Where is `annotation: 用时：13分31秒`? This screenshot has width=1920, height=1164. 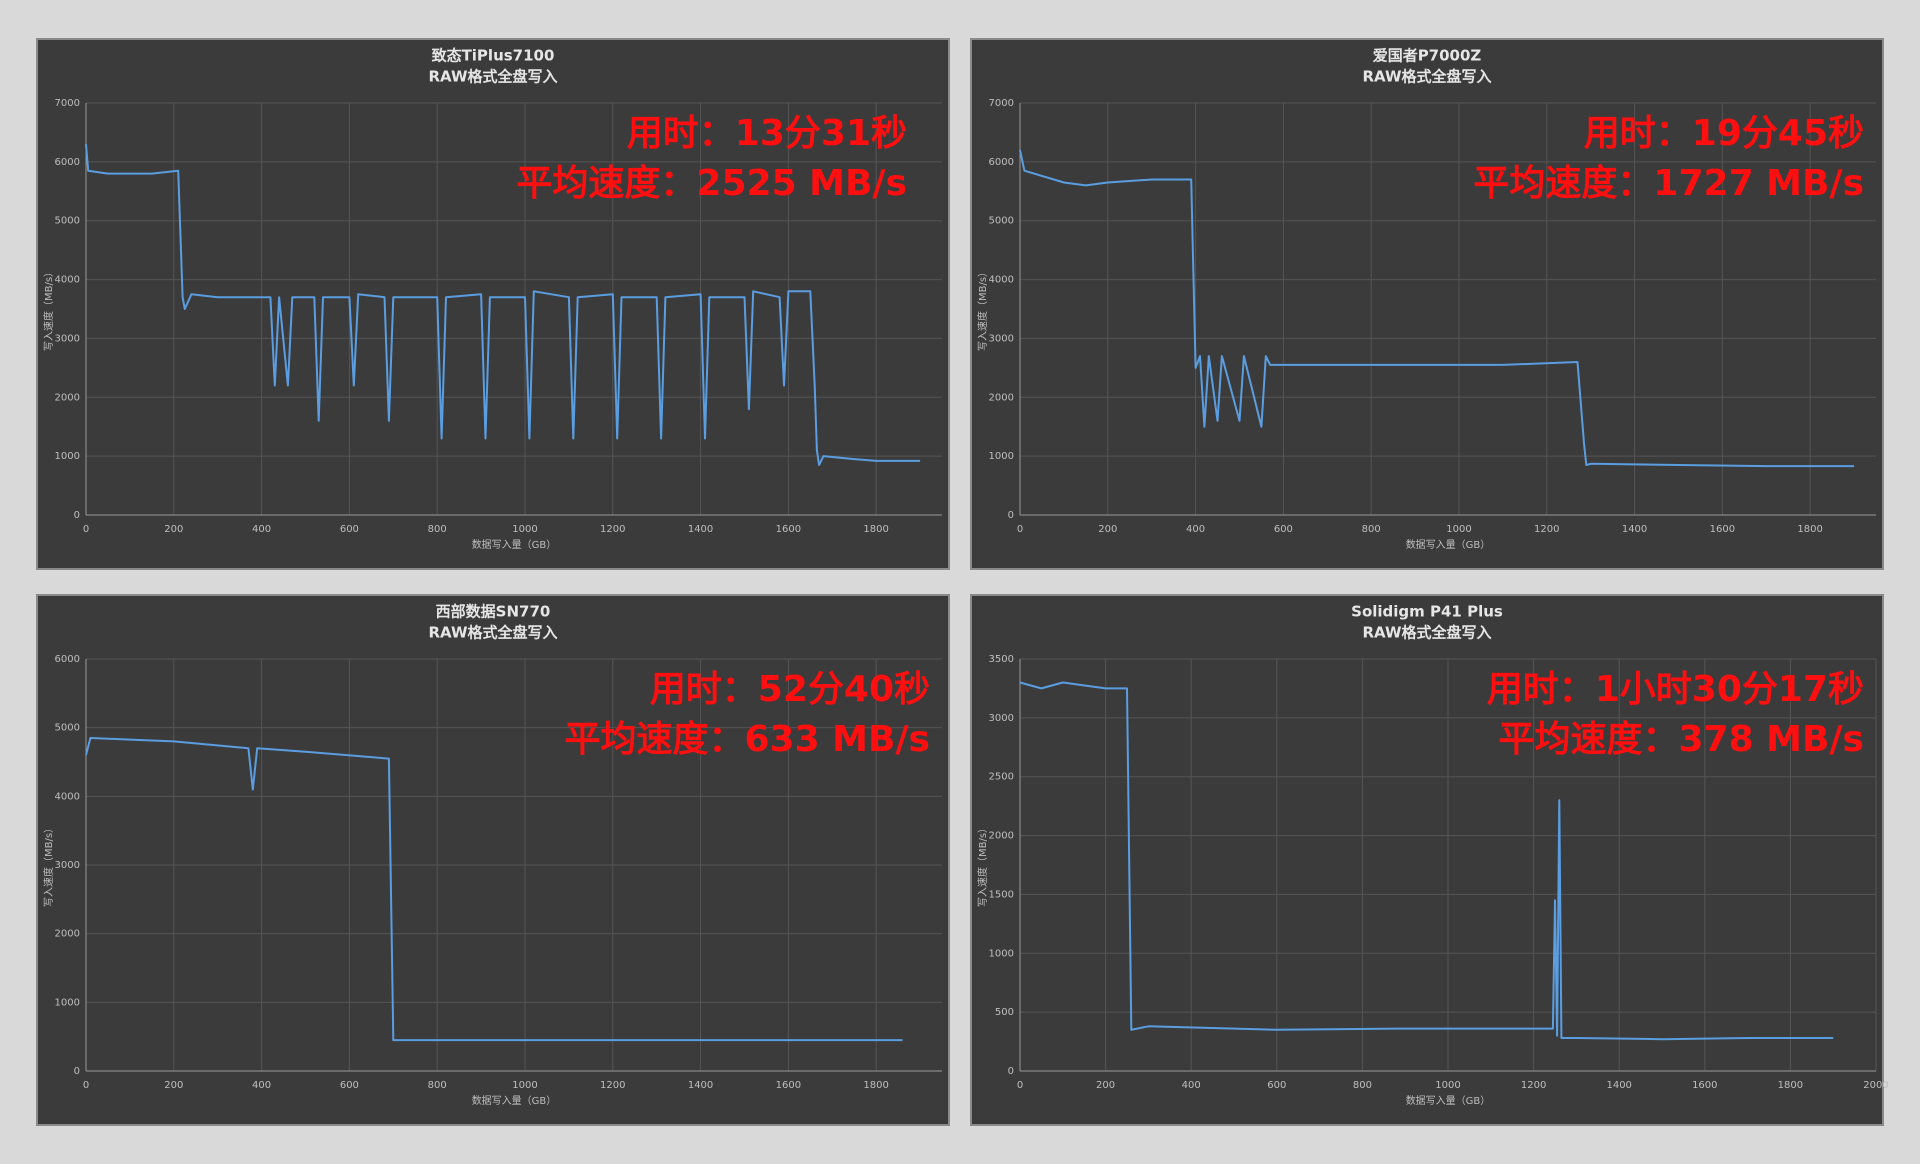
annotation: 用时：13分31秒 is located at coordinates (767, 133).